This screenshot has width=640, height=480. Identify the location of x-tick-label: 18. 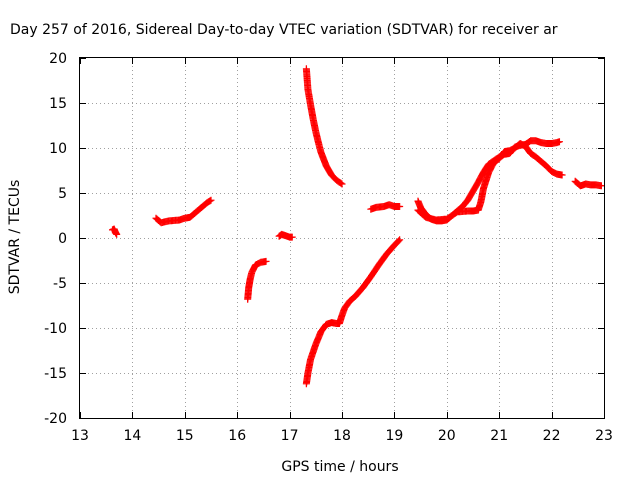
(342, 436).